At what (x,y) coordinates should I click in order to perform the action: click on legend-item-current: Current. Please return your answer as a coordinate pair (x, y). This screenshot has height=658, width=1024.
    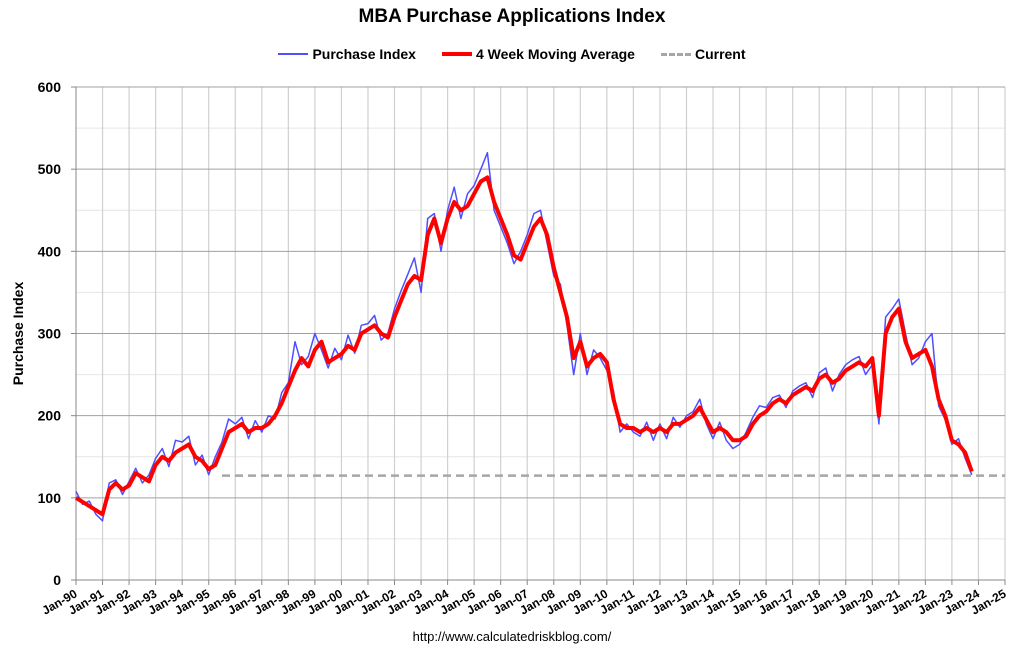
    Looking at the image, I should click on (703, 54).